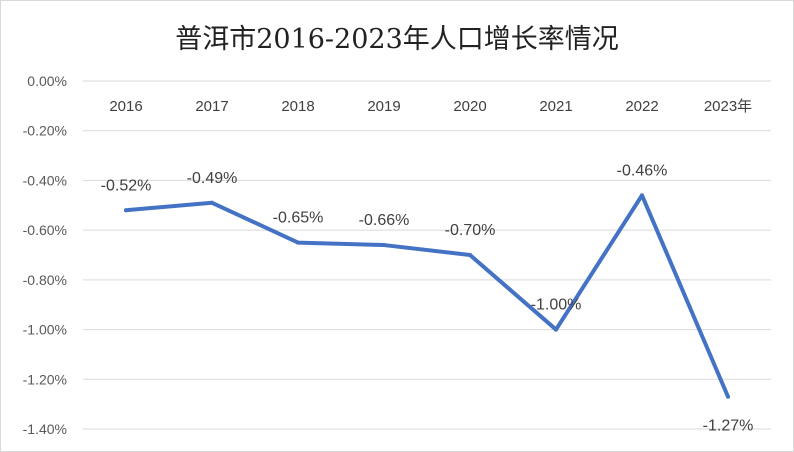 Image resolution: width=794 pixels, height=452 pixels. Describe the element at coordinates (297, 106) in the screenshot. I see `x-tick-label: 2018` at that location.